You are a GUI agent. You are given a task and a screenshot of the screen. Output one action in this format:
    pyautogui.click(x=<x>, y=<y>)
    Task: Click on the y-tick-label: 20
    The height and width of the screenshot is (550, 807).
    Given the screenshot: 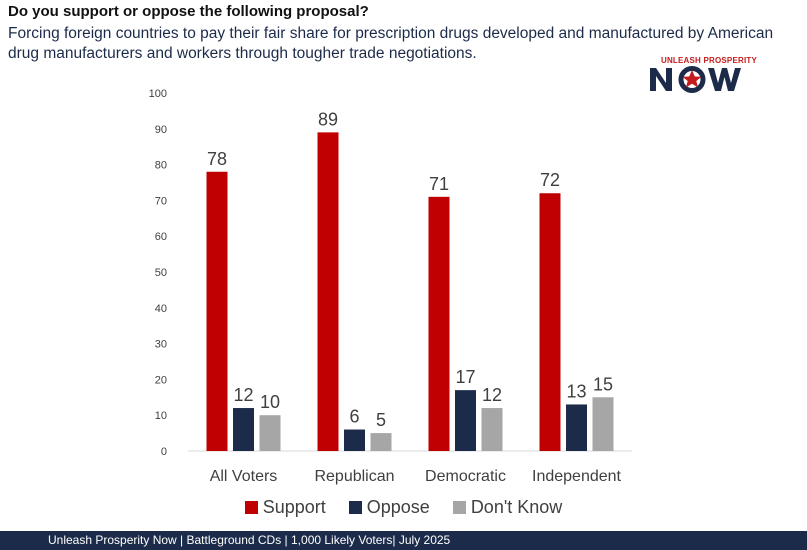 What is the action you would take?
    pyautogui.click(x=161, y=380)
    